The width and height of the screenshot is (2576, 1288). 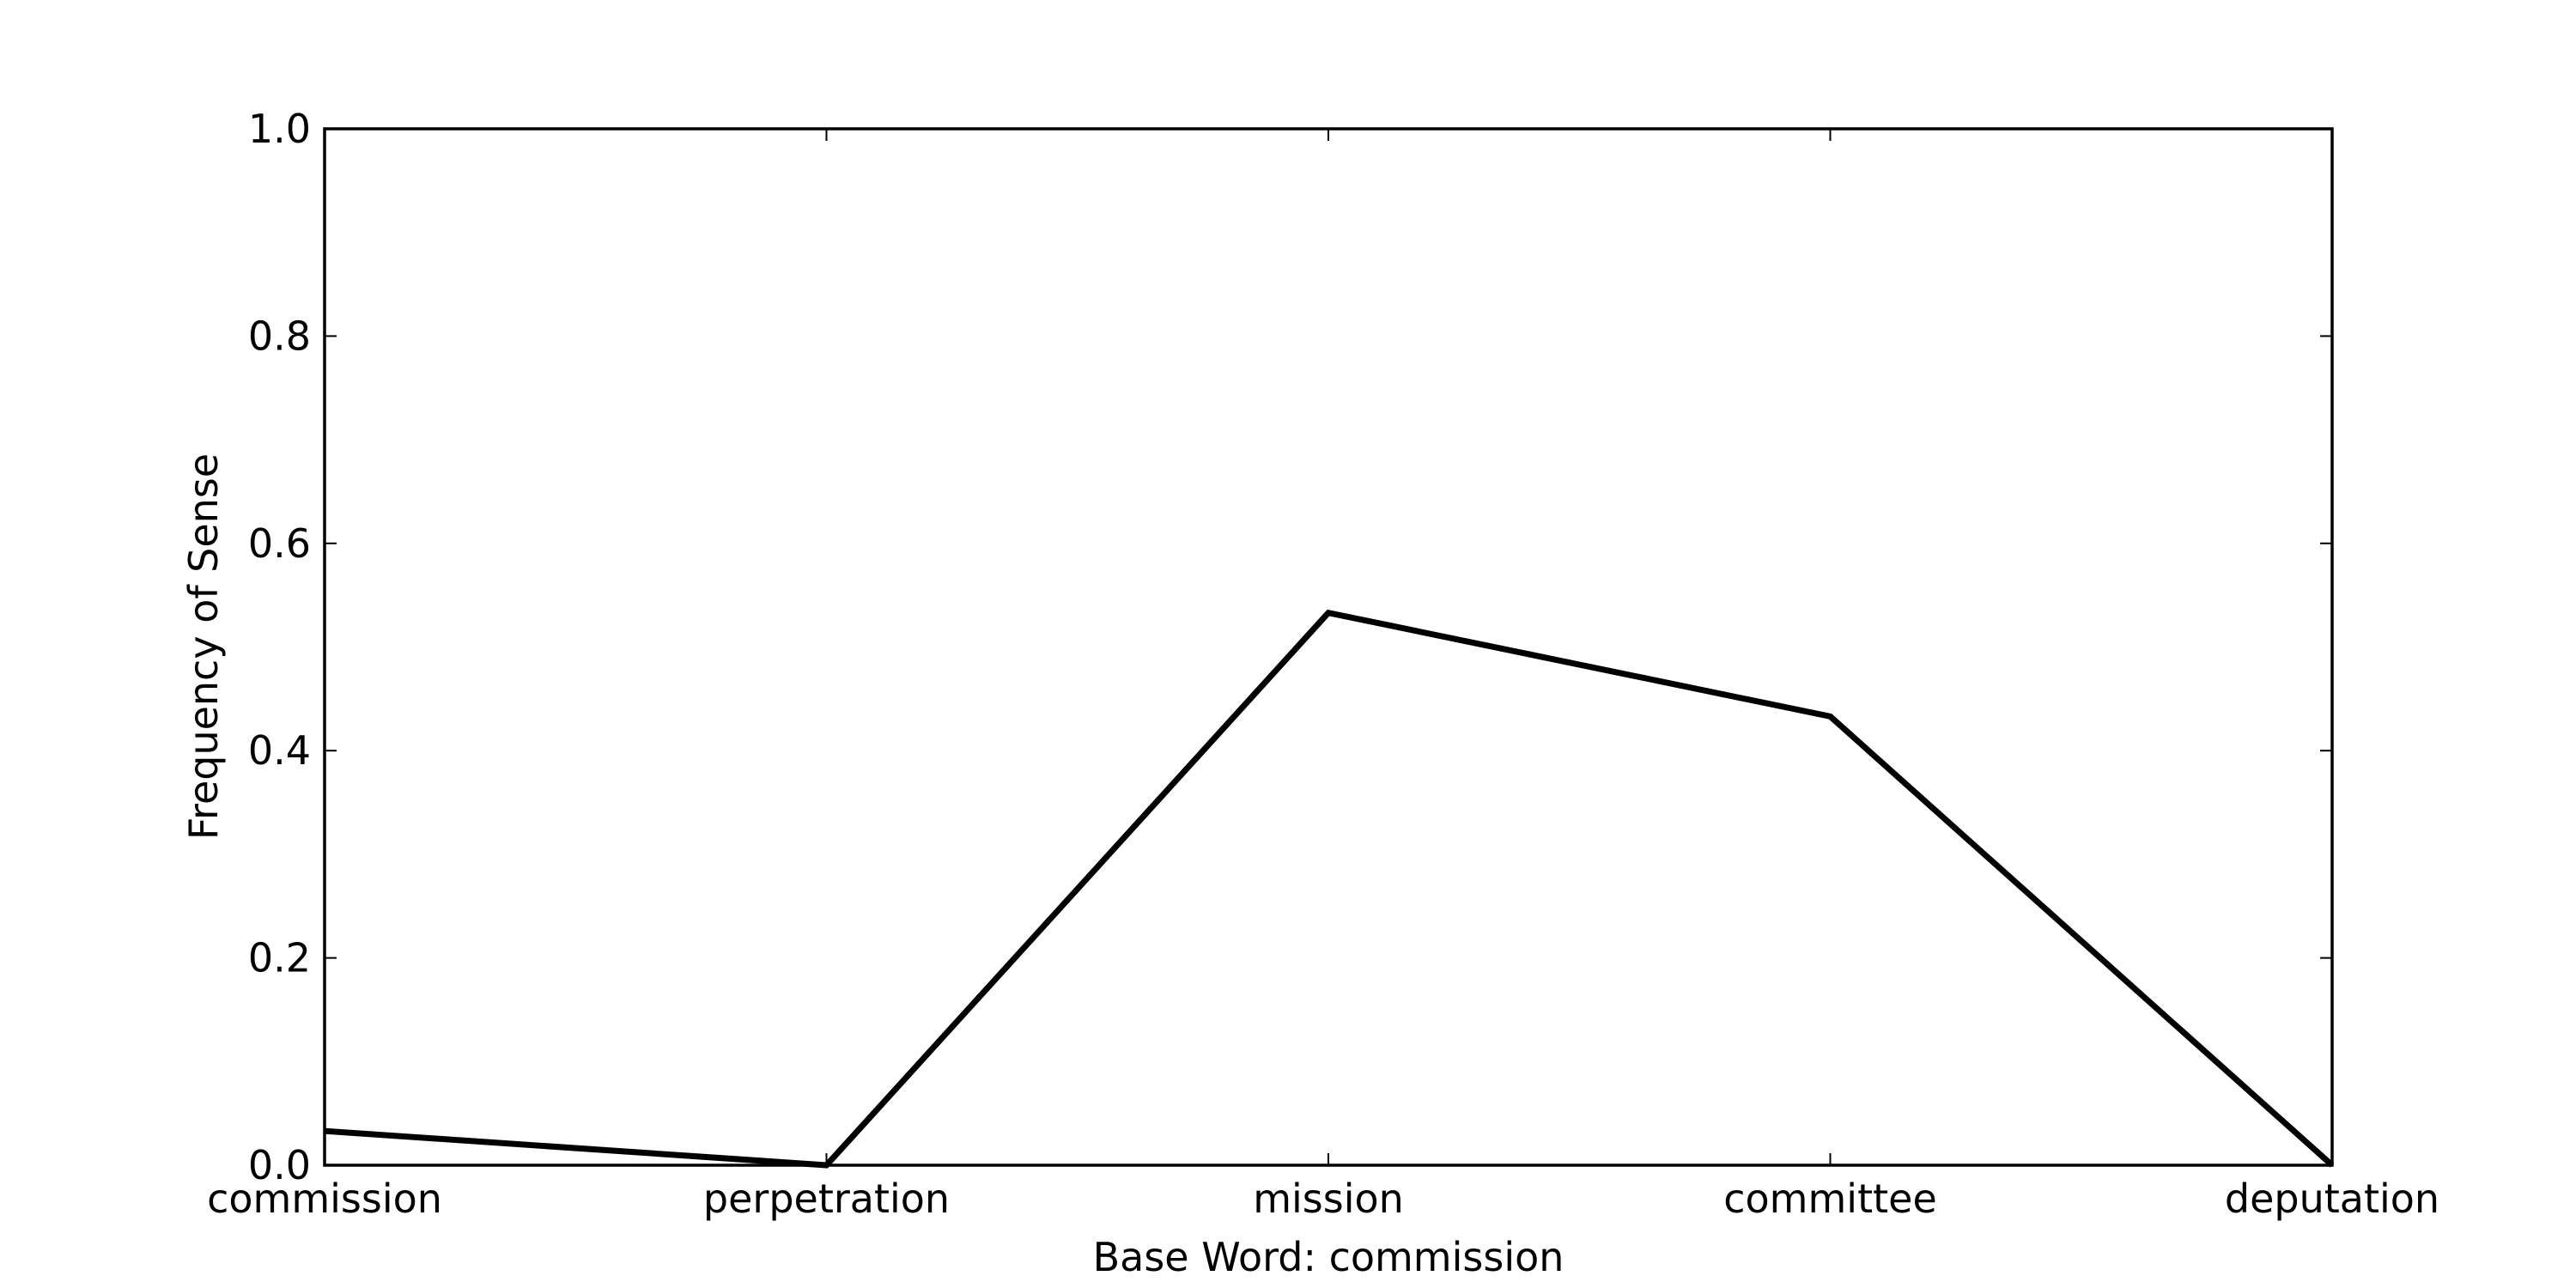 What do you see at coordinates (1328, 1257) in the screenshot?
I see `x-axis-label: Base Word: commission` at bounding box center [1328, 1257].